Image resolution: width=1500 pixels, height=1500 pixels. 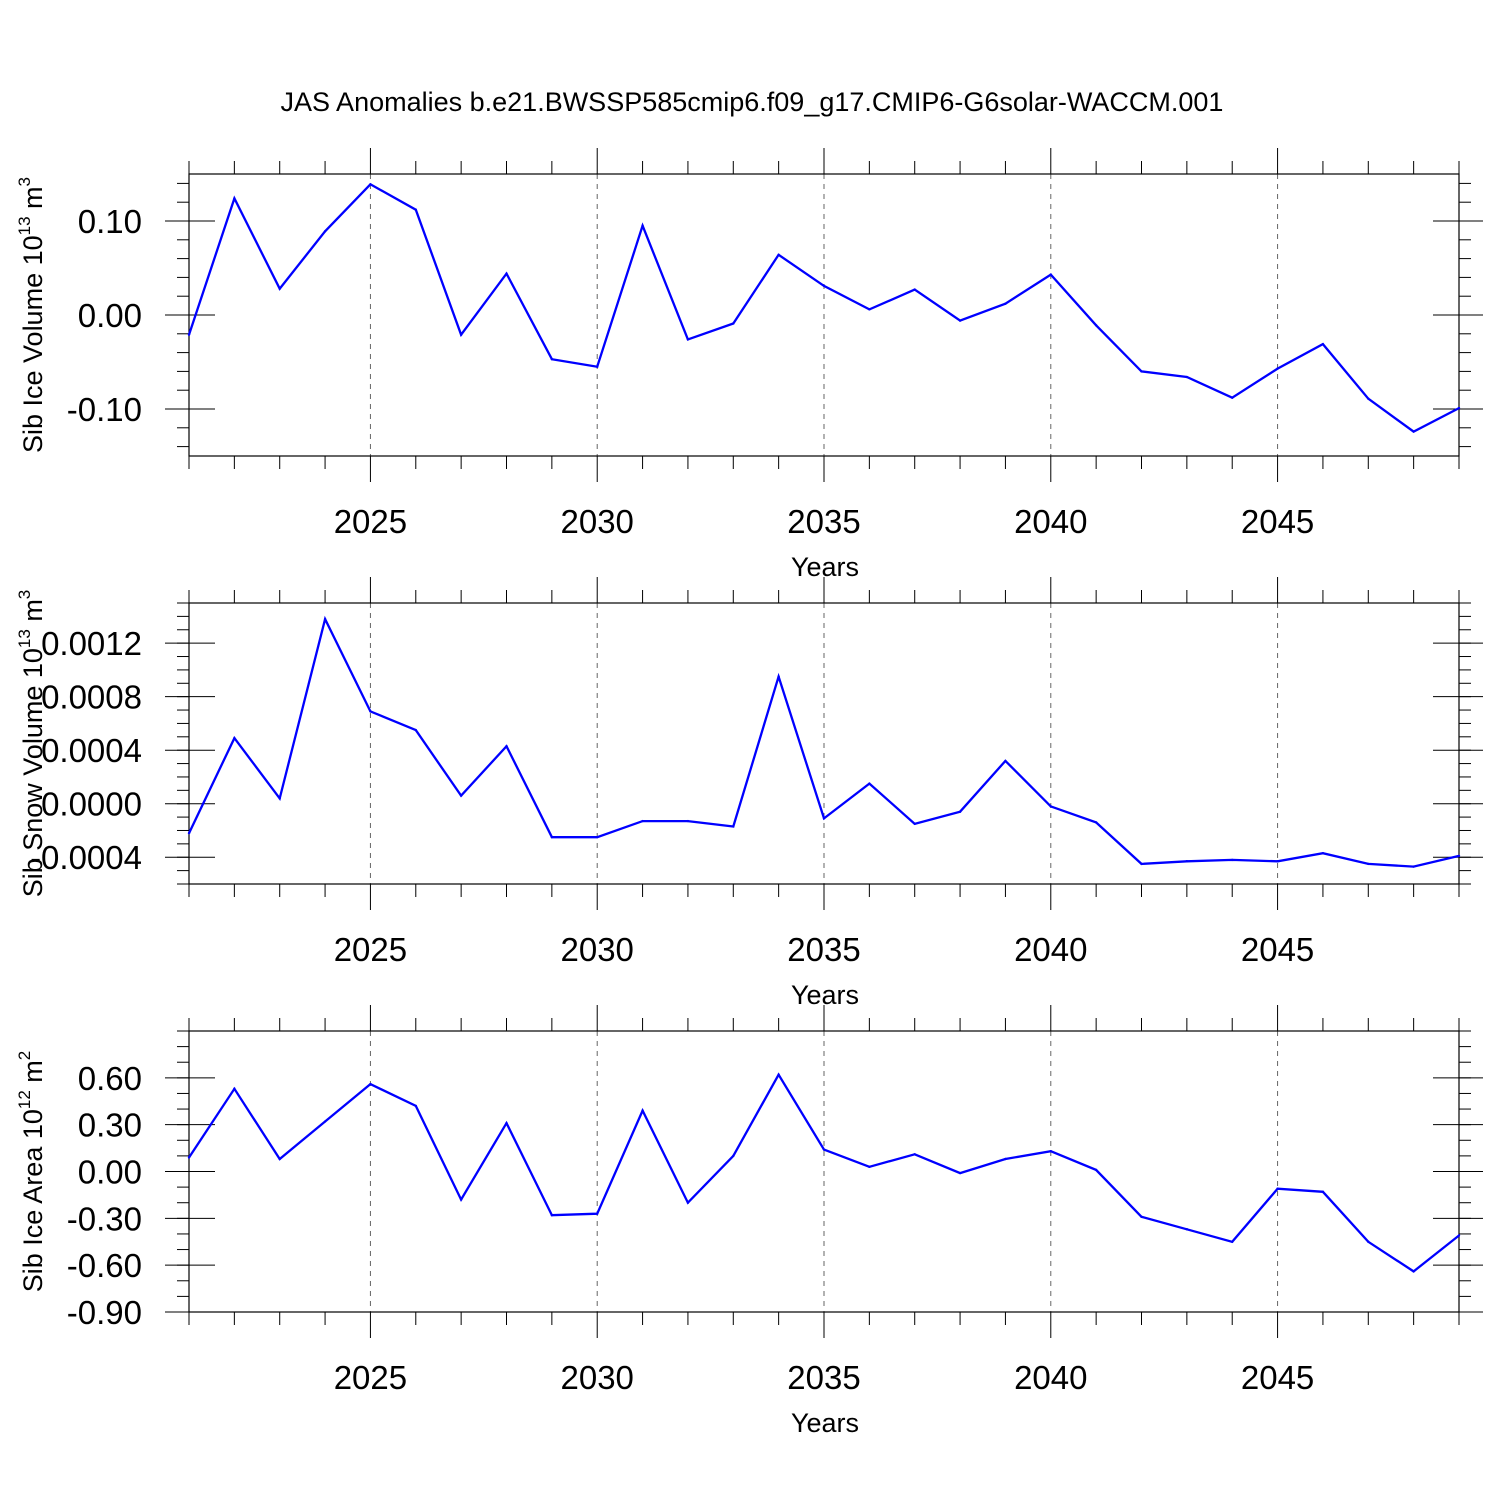 What do you see at coordinates (110, 1125) in the screenshot?
I see `y-tick-label: 0.30` at bounding box center [110, 1125].